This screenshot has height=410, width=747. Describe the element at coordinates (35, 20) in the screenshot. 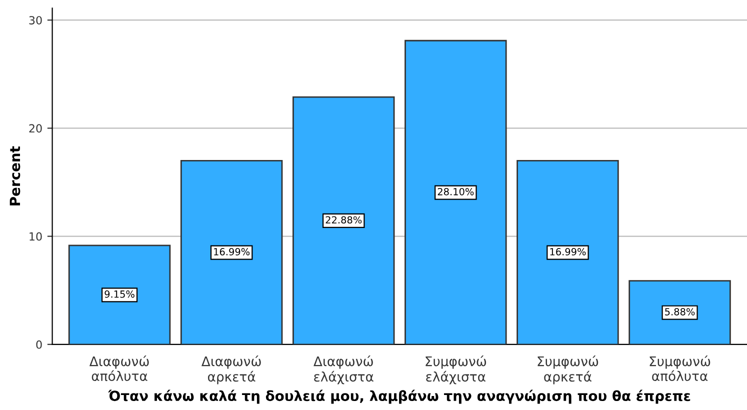

I see `y-tick-label: 30` at that location.